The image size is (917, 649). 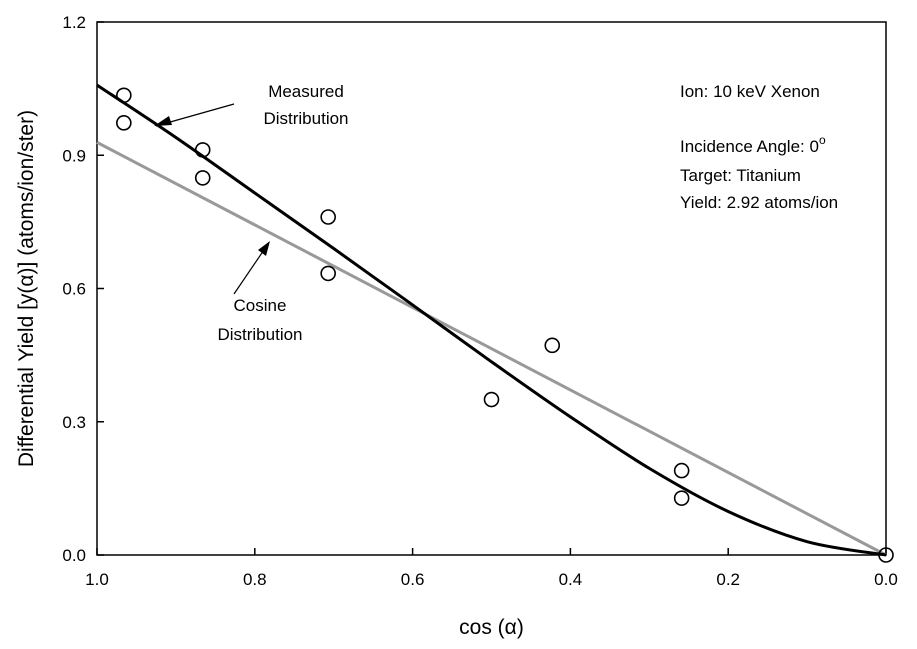 I want to click on y-tick-label-2: 0.6, so click(x=74, y=289).